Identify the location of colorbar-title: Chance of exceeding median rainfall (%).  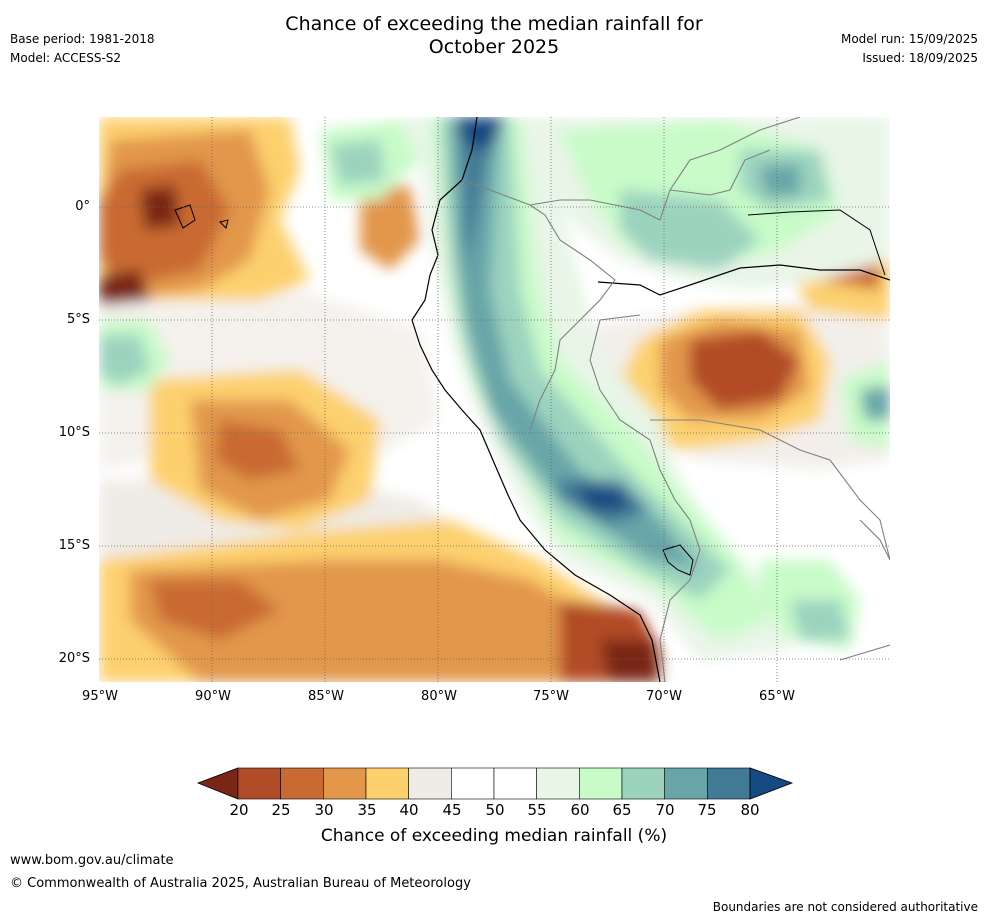
(494, 836).